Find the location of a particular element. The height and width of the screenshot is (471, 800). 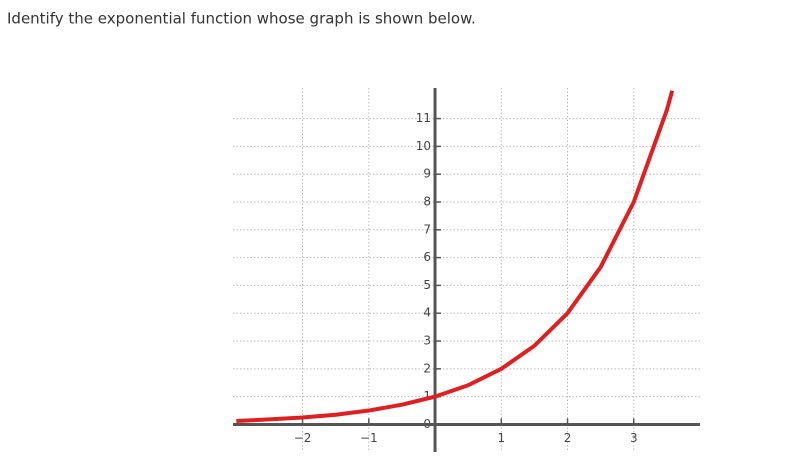

x-tick-label: 1 is located at coordinates (501, 438).